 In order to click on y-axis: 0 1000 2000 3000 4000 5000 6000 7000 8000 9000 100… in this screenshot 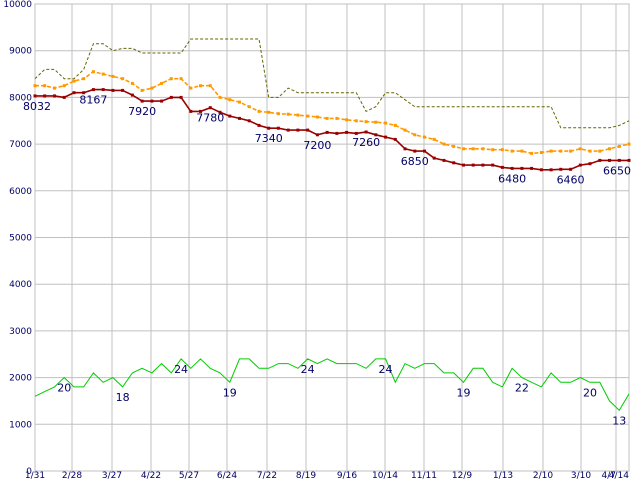, I will do `click(17, 238)`.